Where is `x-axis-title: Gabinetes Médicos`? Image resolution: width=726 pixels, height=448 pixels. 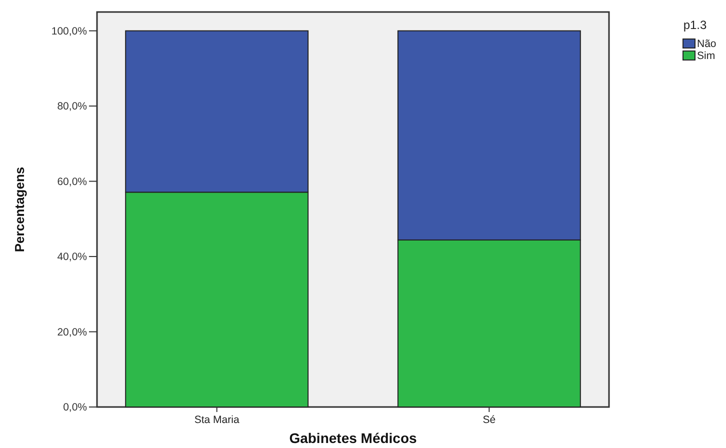
x-axis-title: Gabinetes Médicos is located at coordinates (353, 438).